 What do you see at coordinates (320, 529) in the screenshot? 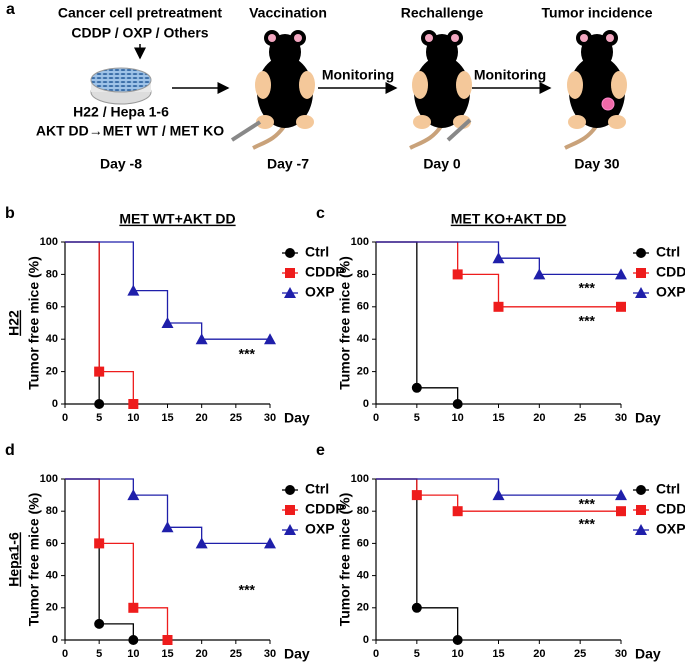
I see `legend-label: OXP` at bounding box center [320, 529].